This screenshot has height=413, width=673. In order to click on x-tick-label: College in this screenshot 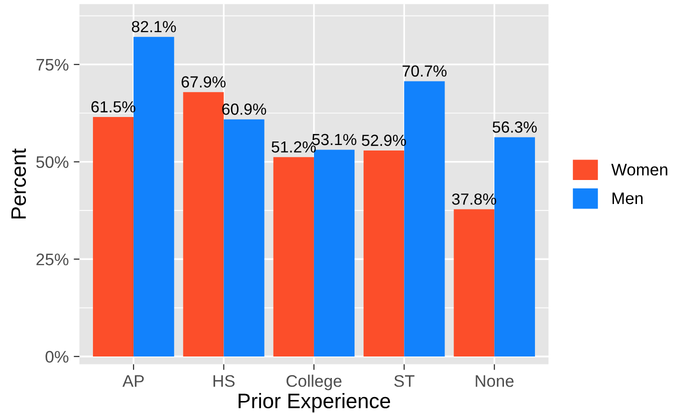, I will do `click(314, 382)`.